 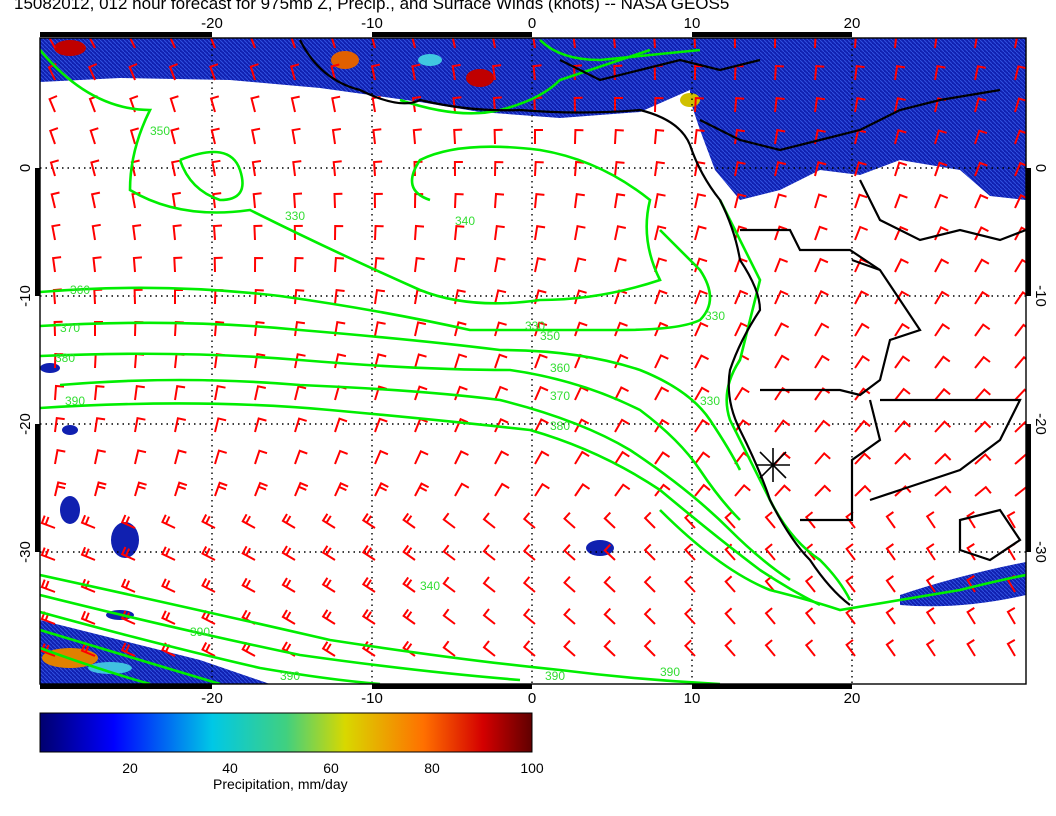 What do you see at coordinates (535, 326) in the screenshot?
I see `contour-label: 330` at bounding box center [535, 326].